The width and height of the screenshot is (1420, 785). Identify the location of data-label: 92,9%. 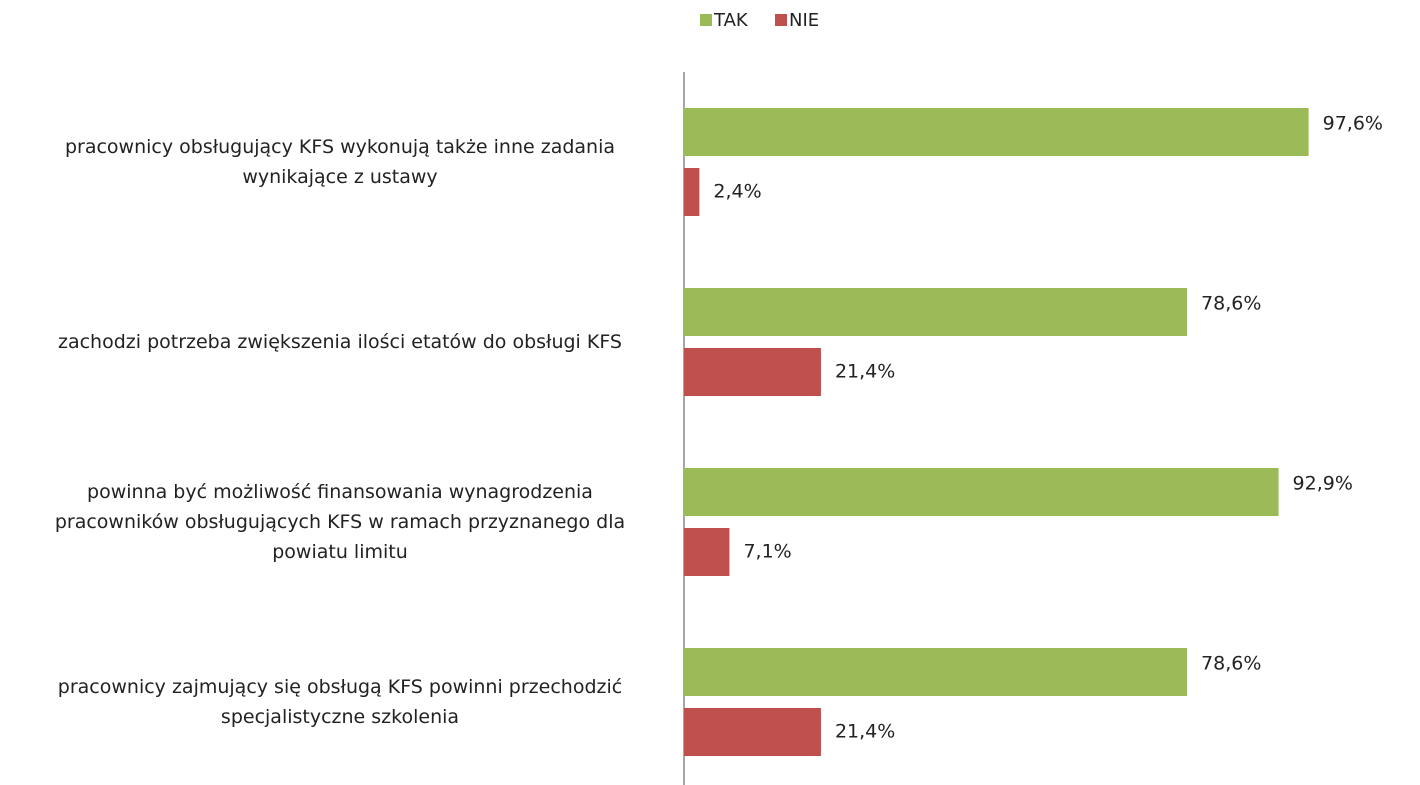
(1323, 484).